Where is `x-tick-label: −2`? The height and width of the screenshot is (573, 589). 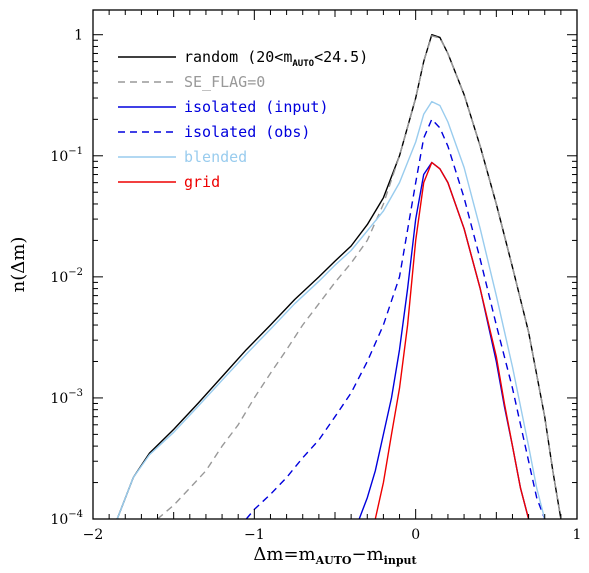
x-tick-label: −2 is located at coordinates (93, 535).